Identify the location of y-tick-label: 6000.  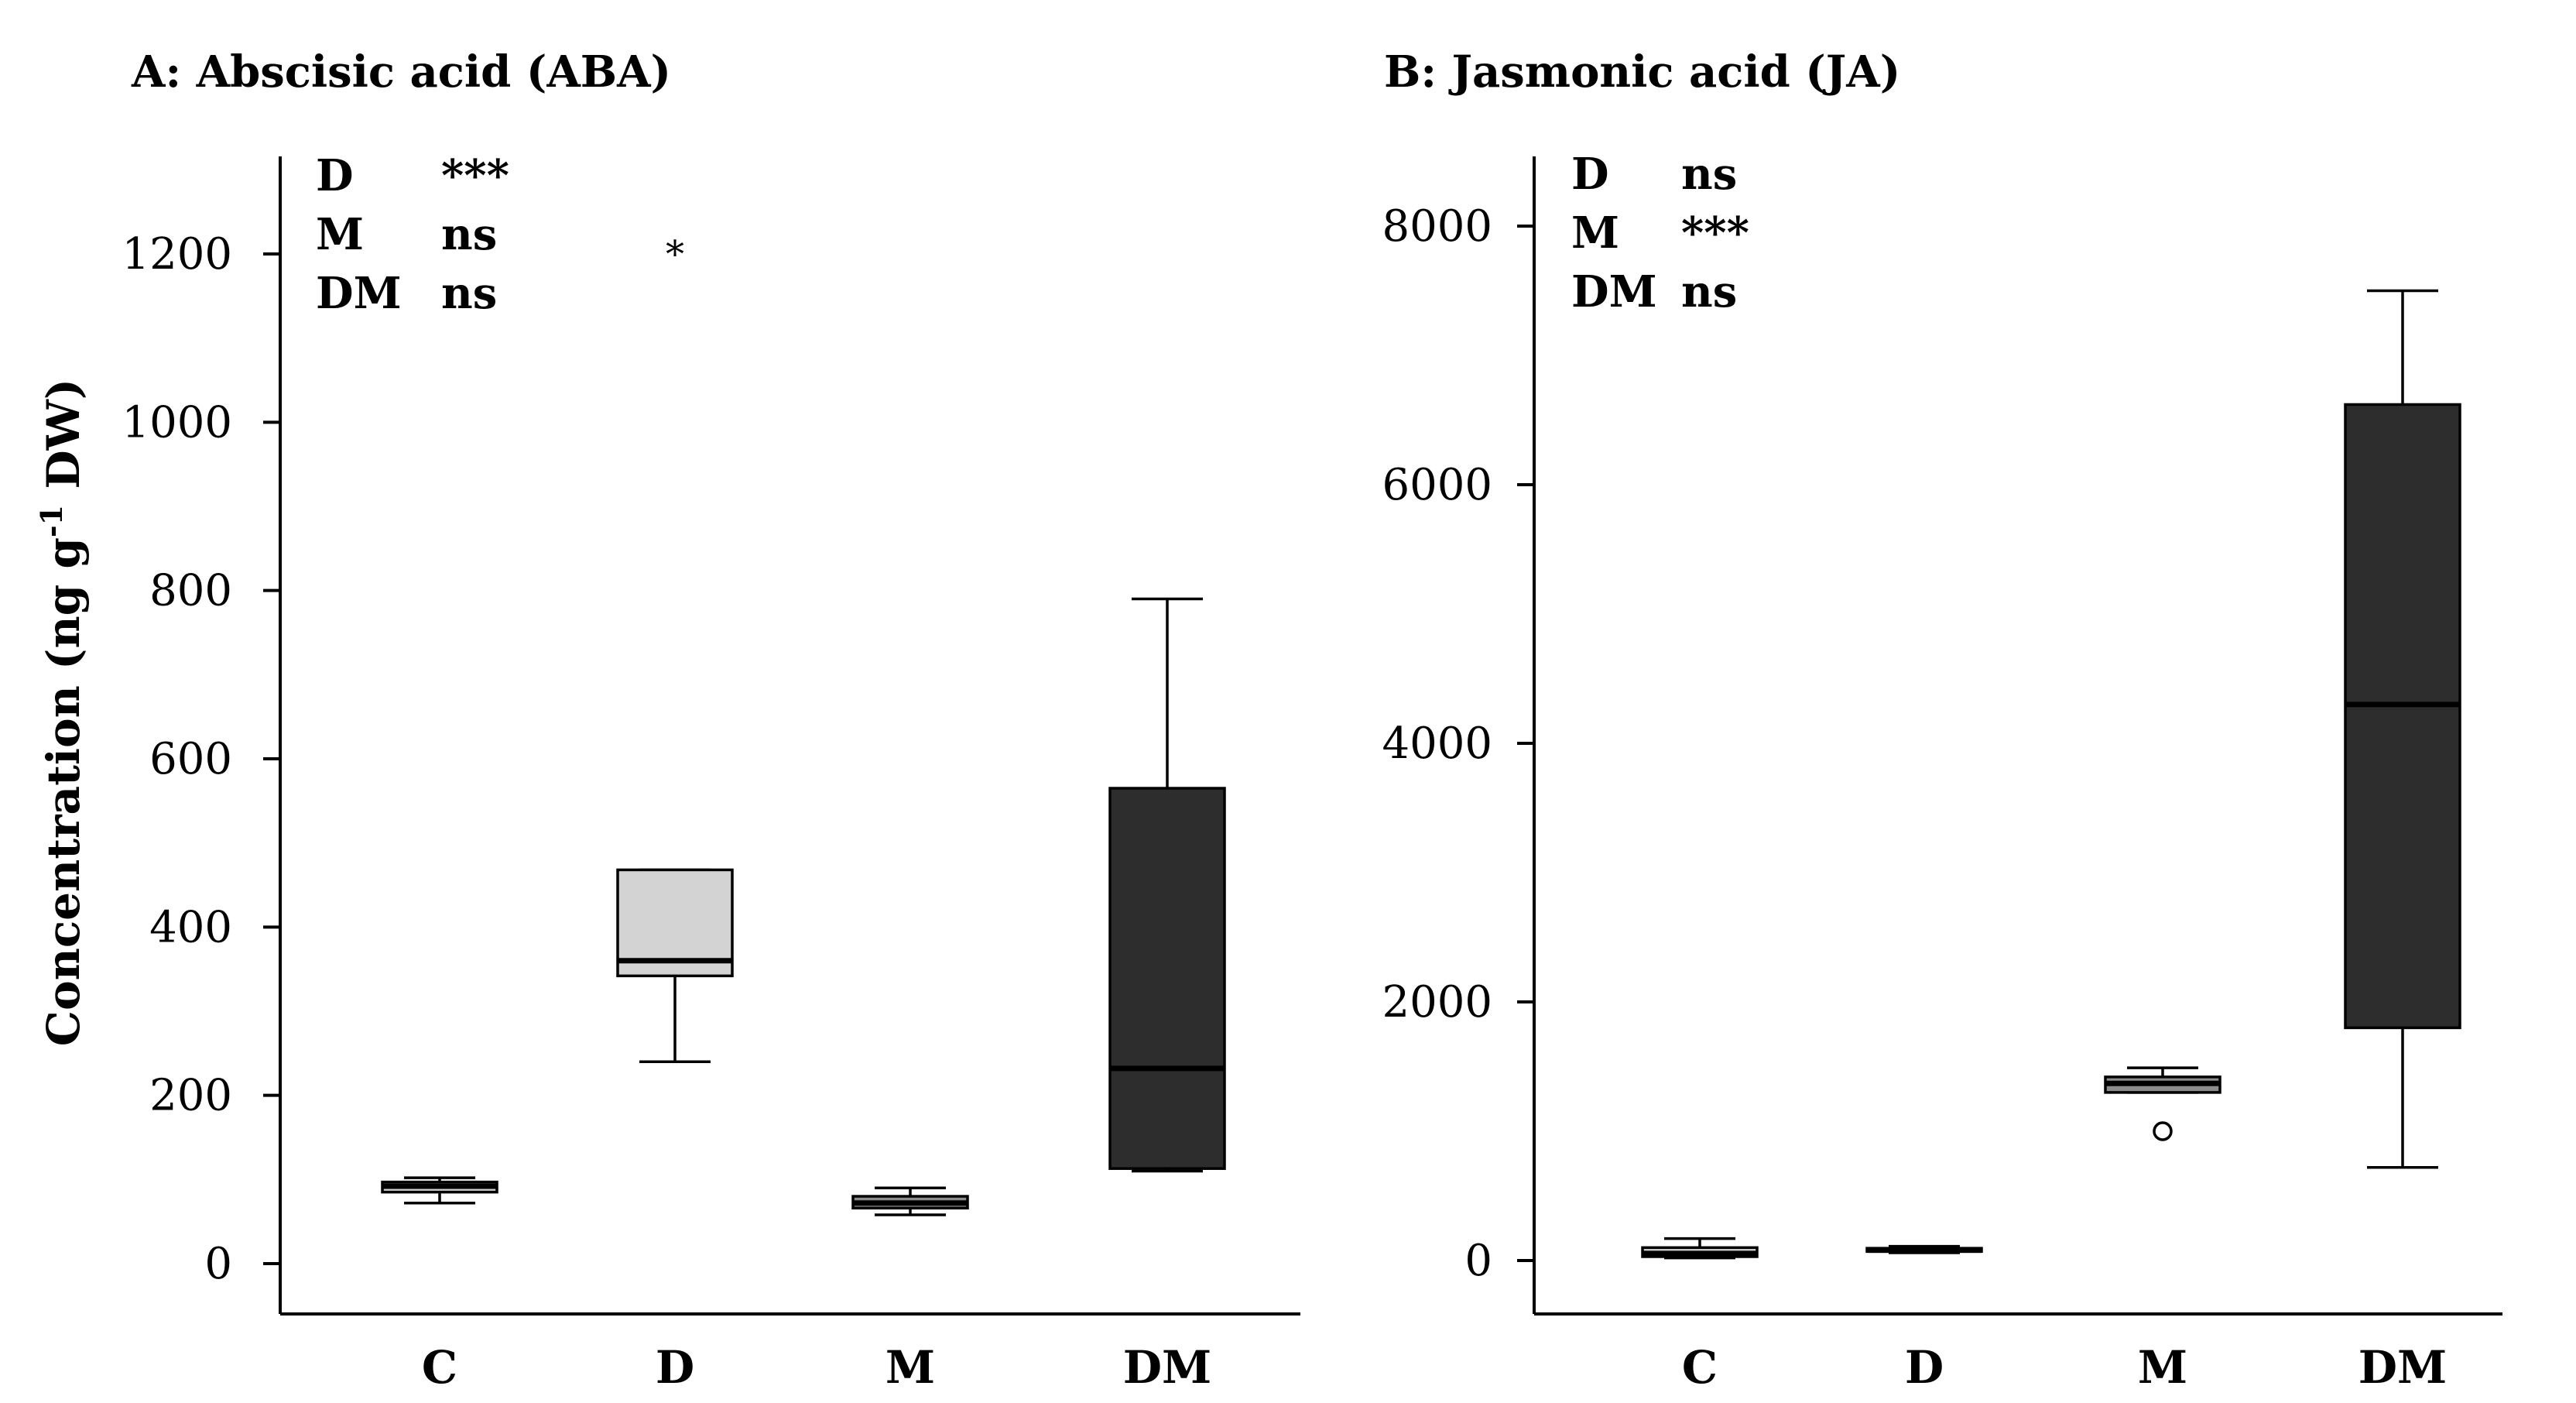
(1437, 485).